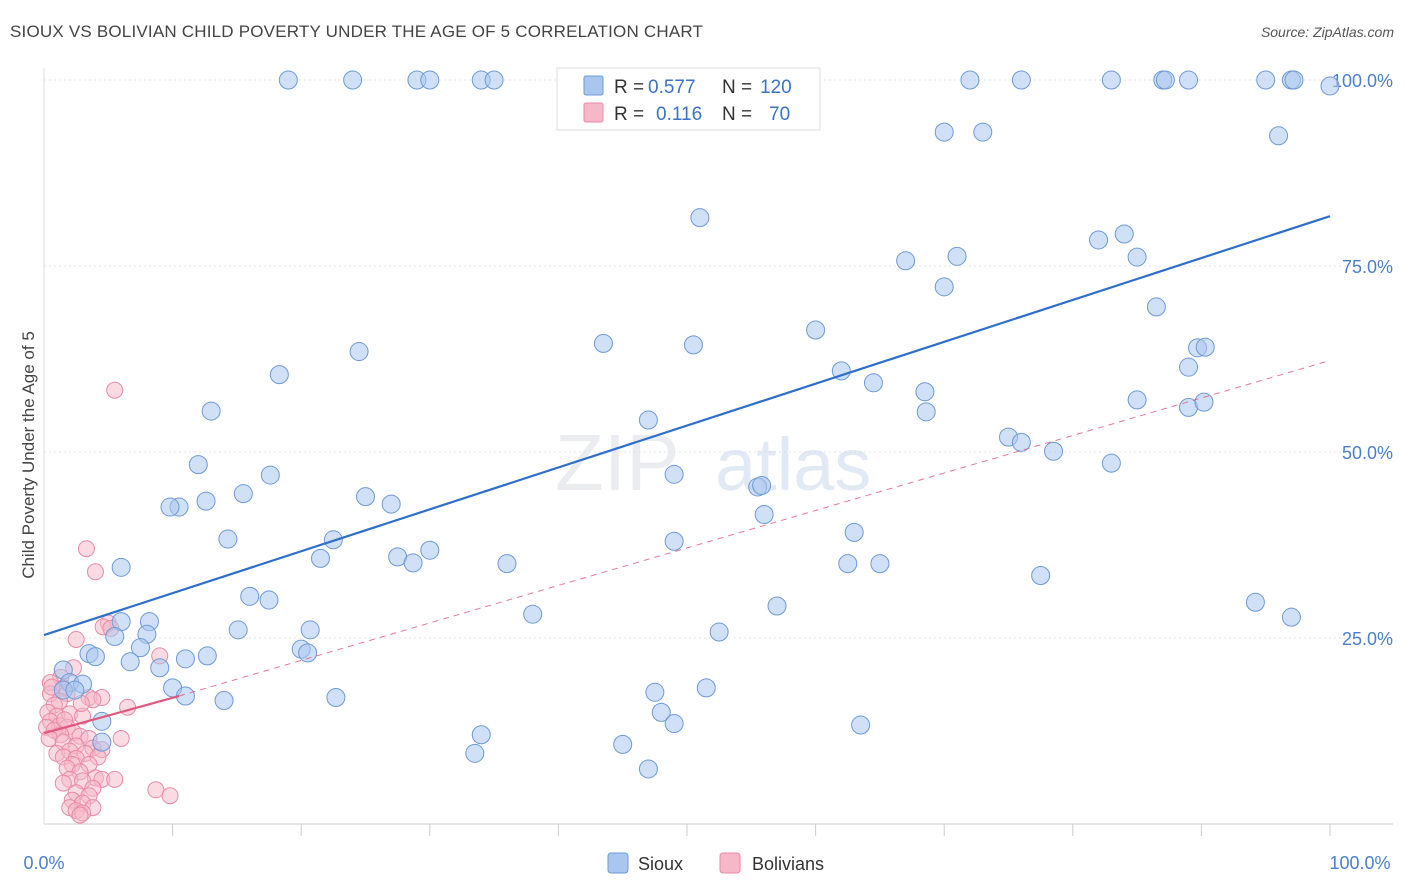 This screenshot has height=892, width=1406. I want to click on bolivians-trend-line, so click(111, 714).